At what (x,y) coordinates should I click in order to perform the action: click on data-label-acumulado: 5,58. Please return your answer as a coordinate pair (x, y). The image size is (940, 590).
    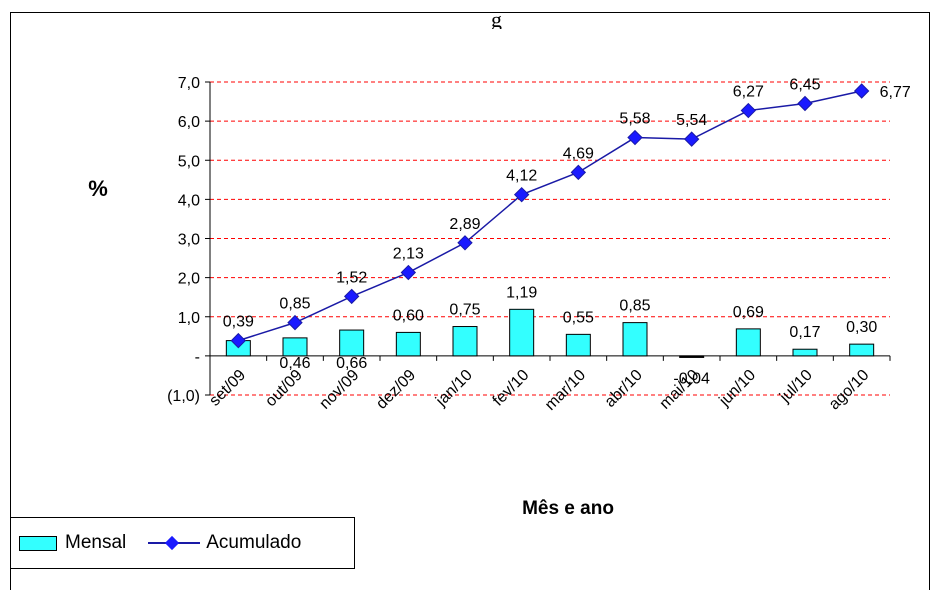
    Looking at the image, I should click on (634, 119).